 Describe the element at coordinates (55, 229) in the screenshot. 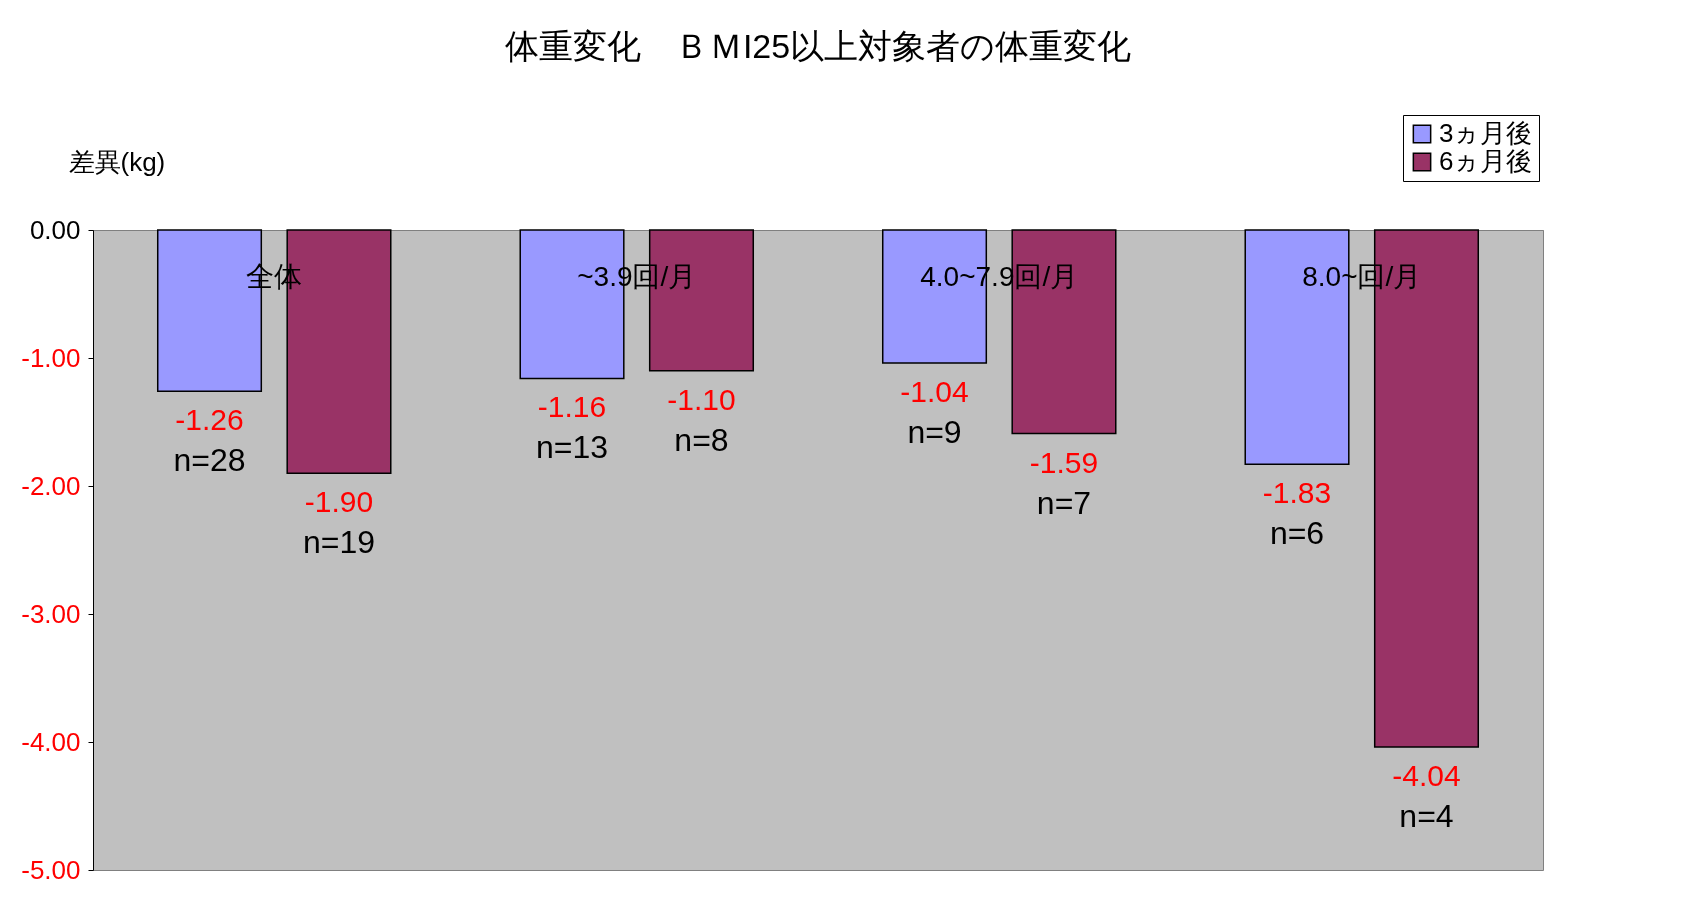

I see `y-tick-label: 0.00` at that location.